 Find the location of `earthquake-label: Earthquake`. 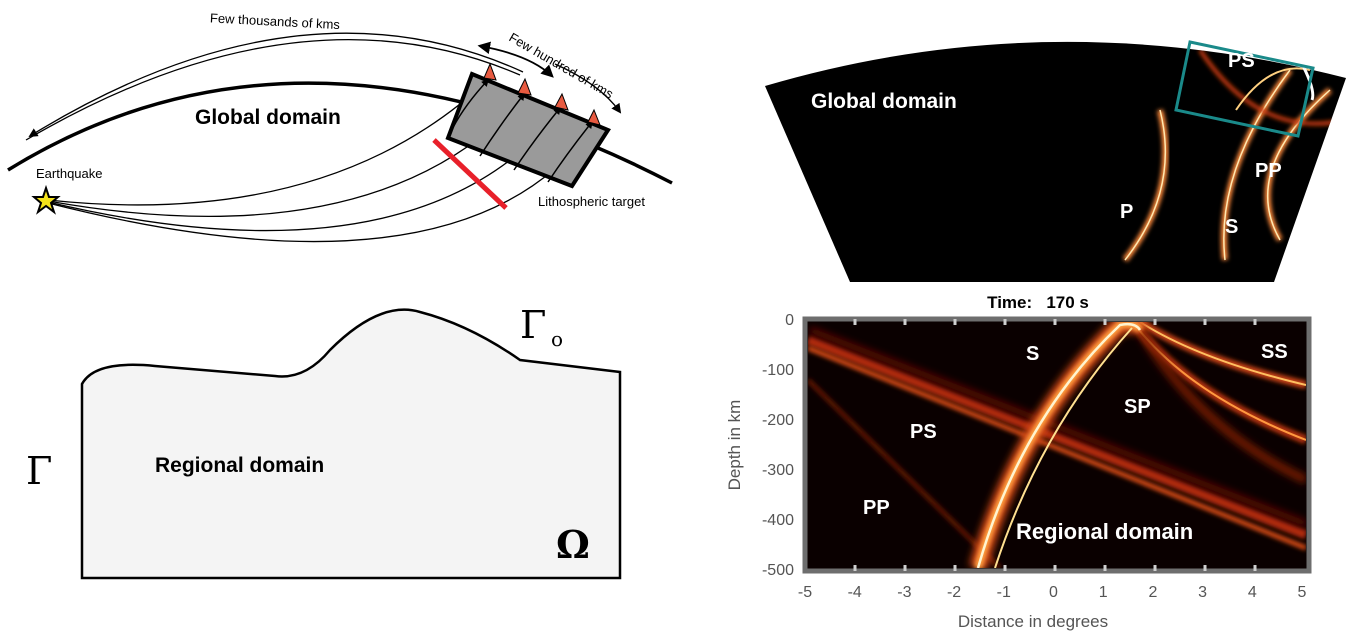

earthquake-label: Earthquake is located at coordinates (69, 173).